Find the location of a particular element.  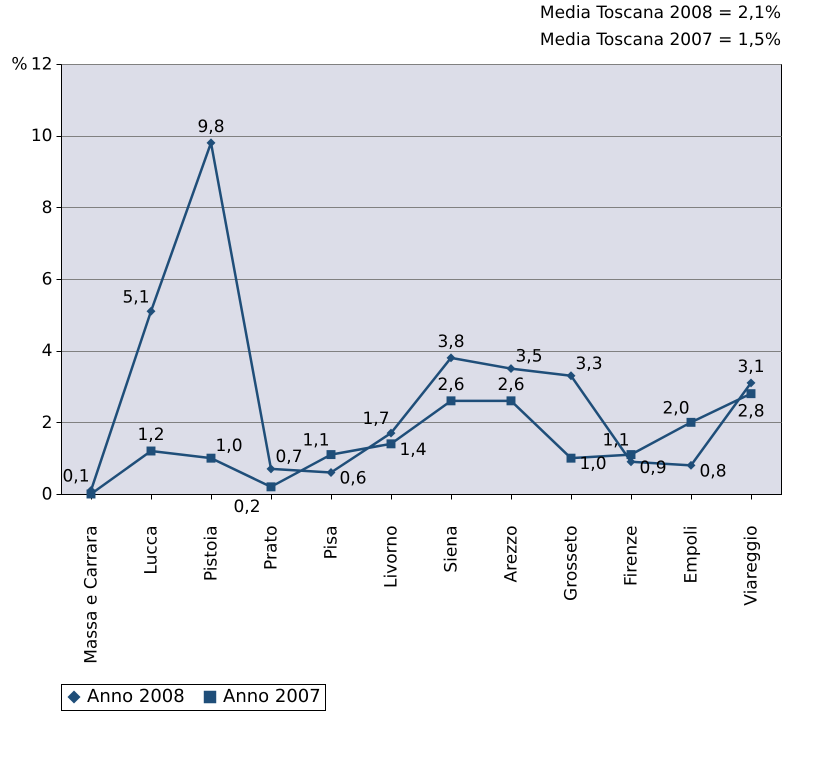

x-tick-label: Grosseto is located at coordinates (572, 563).